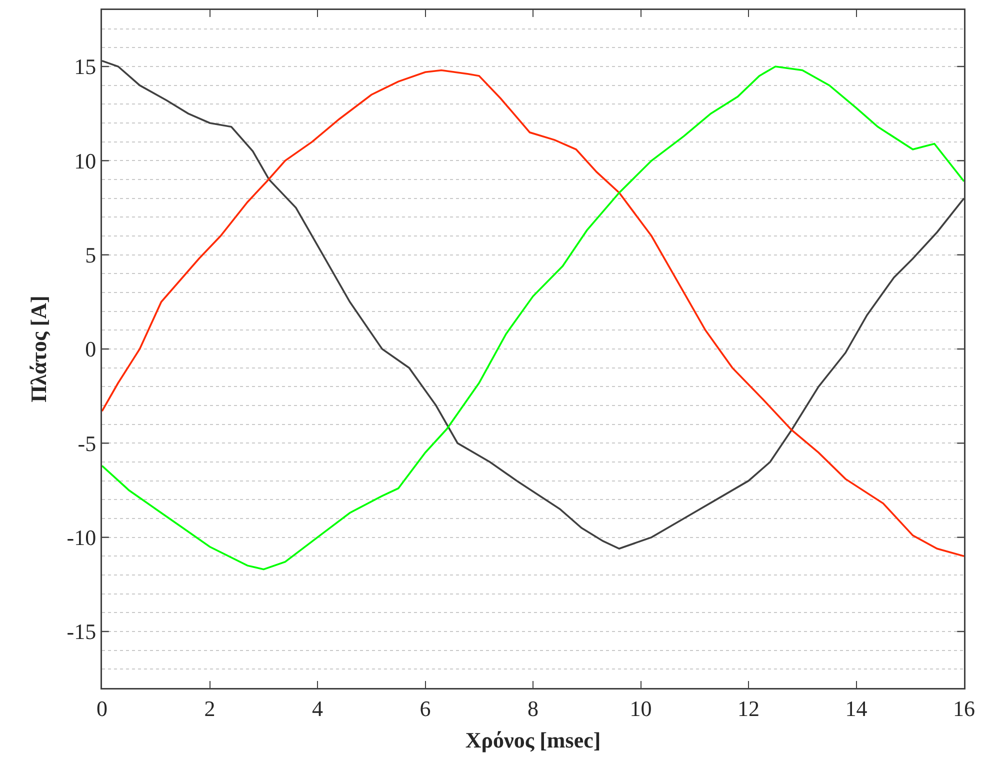 The image size is (985, 778). I want to click on x-tick-label: 14, so click(856, 708).